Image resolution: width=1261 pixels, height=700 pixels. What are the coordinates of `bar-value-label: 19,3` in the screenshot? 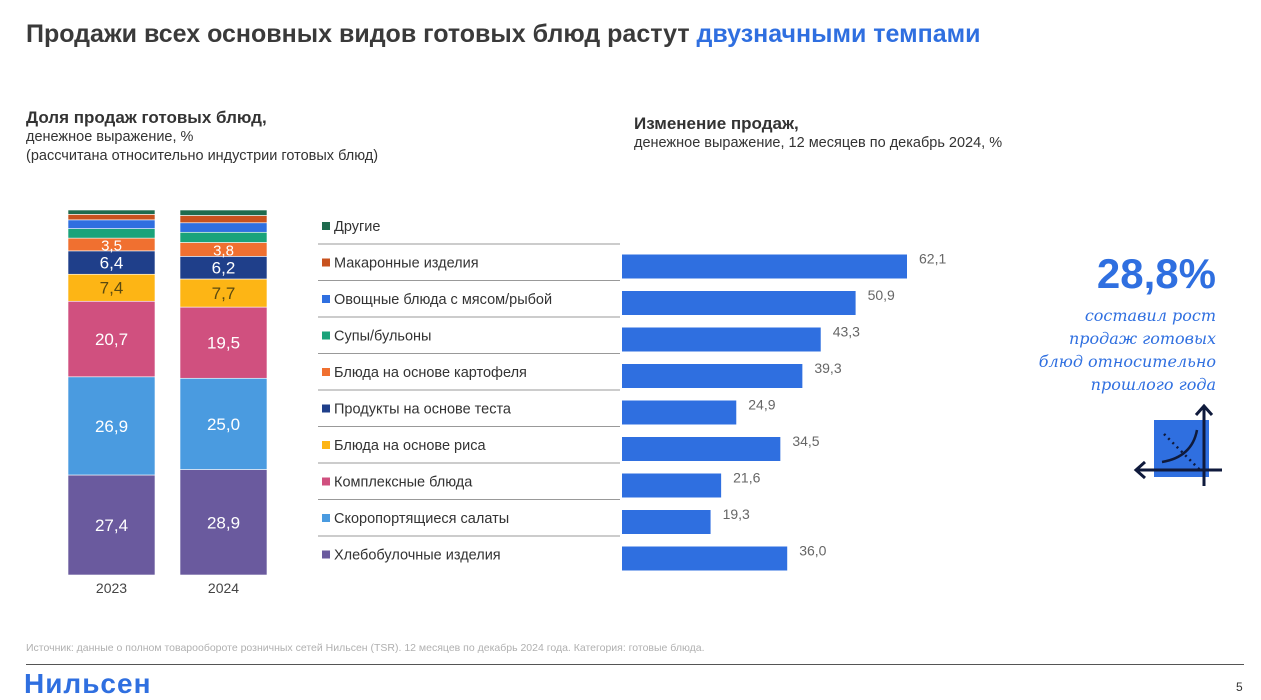 It's located at (736, 514).